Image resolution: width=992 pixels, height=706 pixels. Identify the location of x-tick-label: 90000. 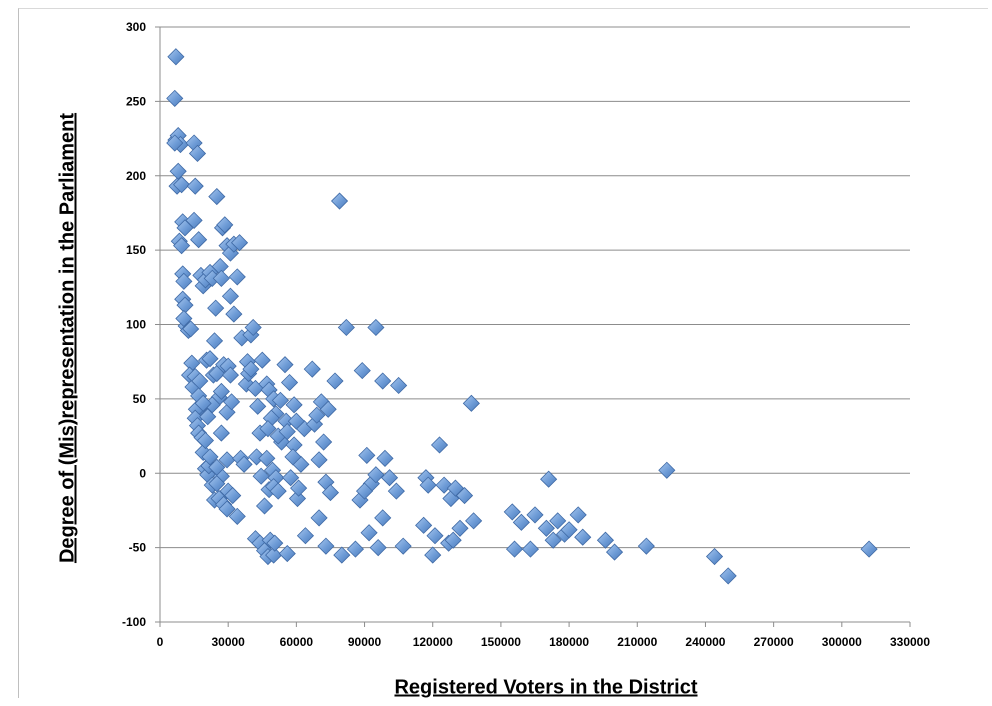
(365, 642).